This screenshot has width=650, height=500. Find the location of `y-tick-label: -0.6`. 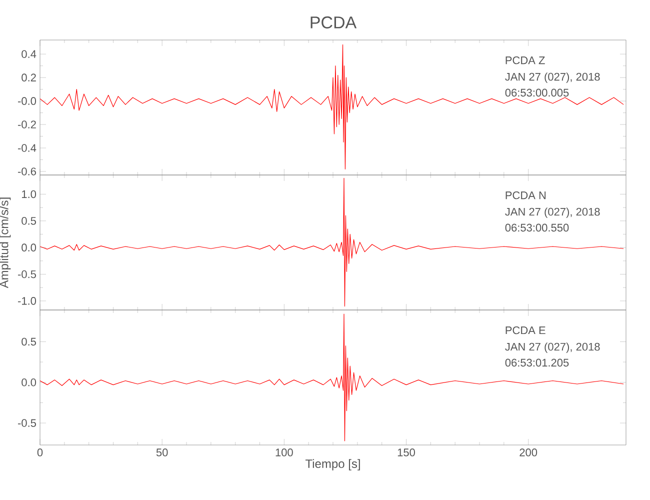

y-tick-label: -0.6 is located at coordinates (27, 172).